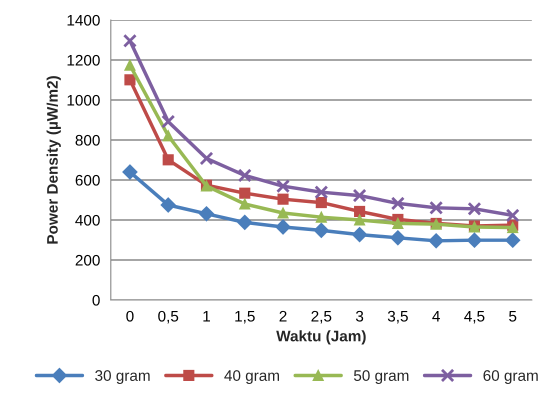  What do you see at coordinates (398, 317) in the screenshot?
I see `x-tick-label: 3,5` at bounding box center [398, 317].